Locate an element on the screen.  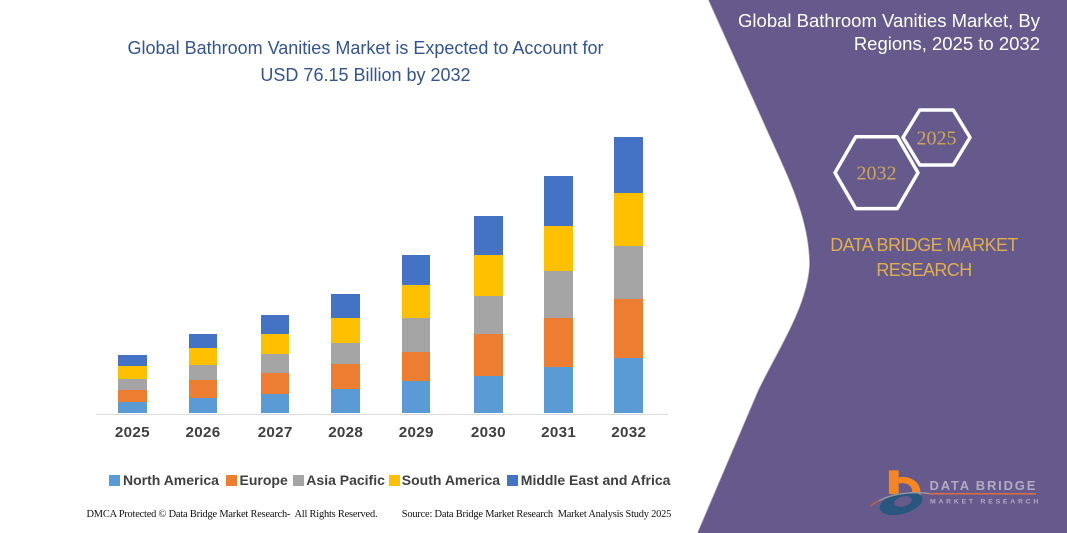
svg-text: DATA BRIDGE is located at coordinates (984, 485).